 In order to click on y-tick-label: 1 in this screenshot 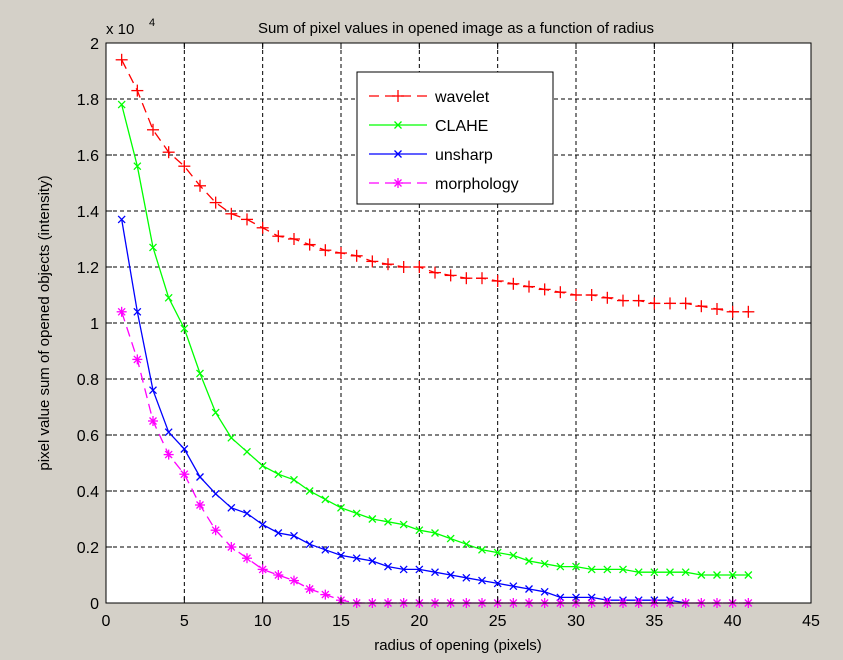, I will do `click(94, 324)`.